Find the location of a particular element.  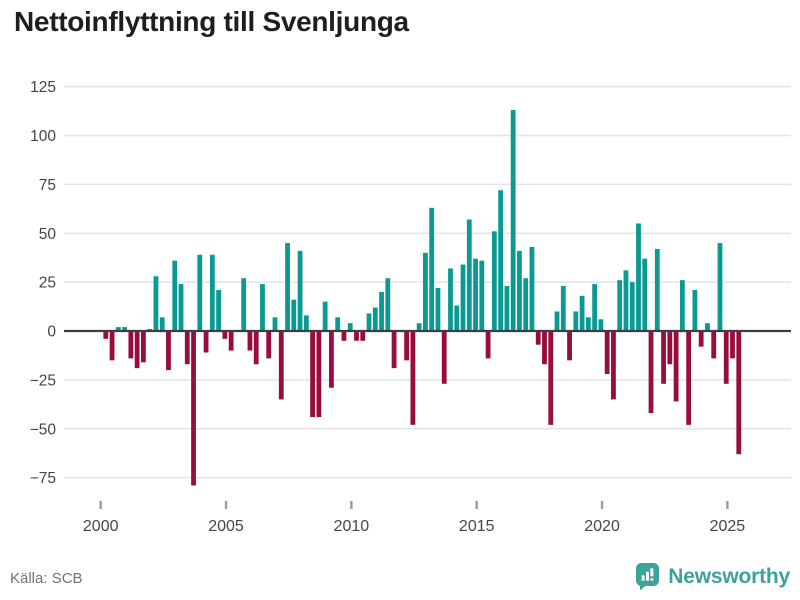

chart-title: Nettoinflyttning till Svenljunga is located at coordinates (211, 21).